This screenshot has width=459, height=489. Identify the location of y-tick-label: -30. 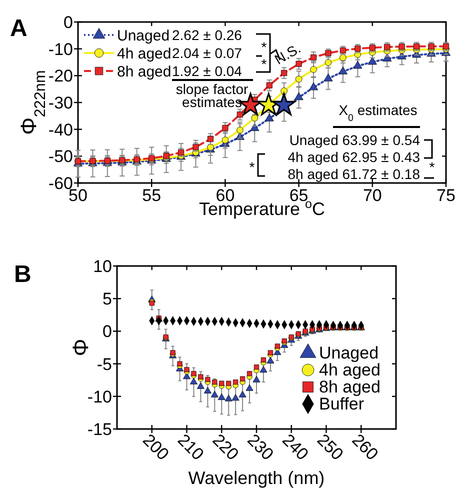
(60, 103).